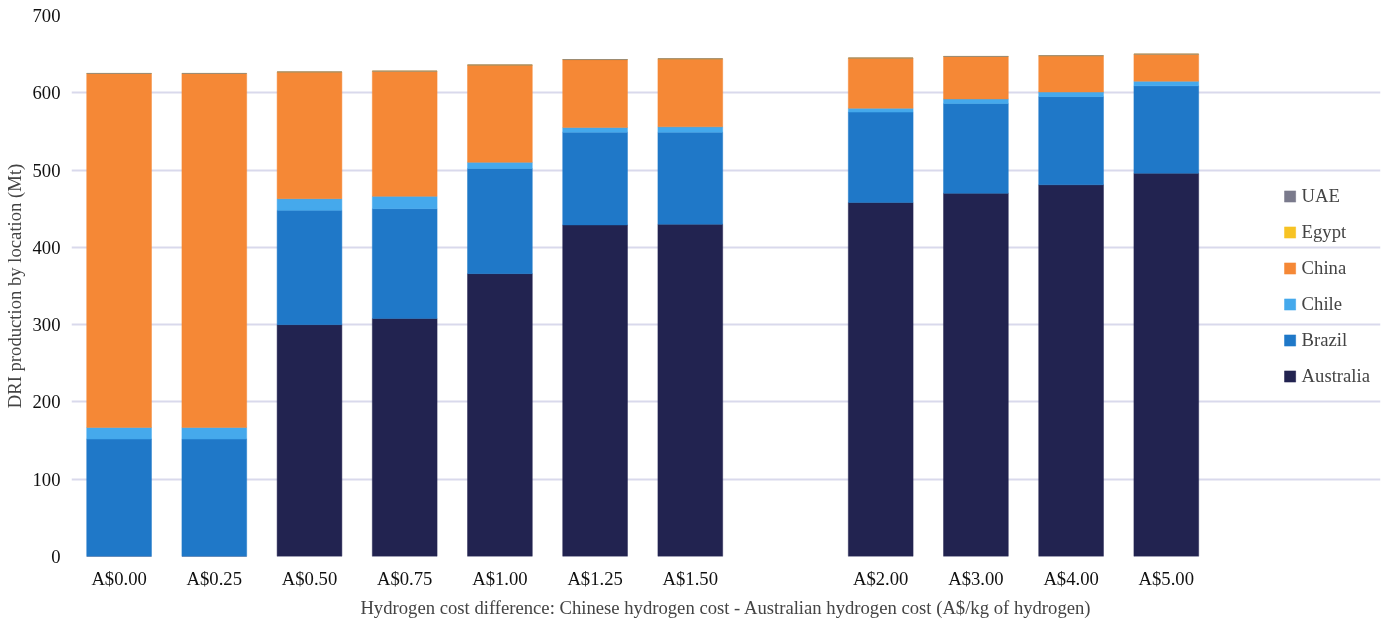  Describe the element at coordinates (976, 578) in the screenshot. I see `x-tick-label: A$3.00` at that location.